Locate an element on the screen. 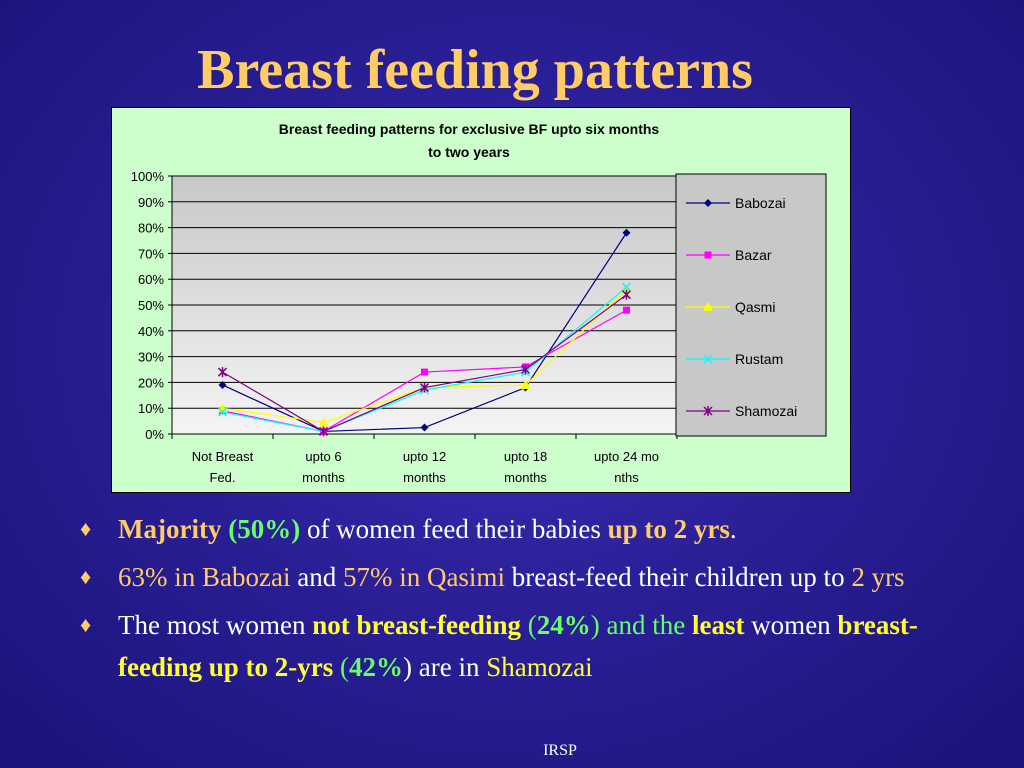 Image resolution: width=1024 pixels, height=768 pixels. y-tick-label: 50% is located at coordinates (151, 305).